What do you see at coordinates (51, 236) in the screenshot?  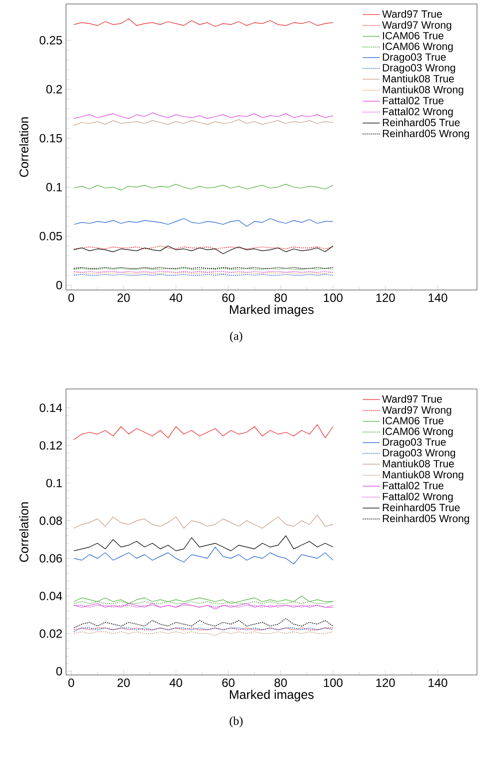 I see `y-tick-label: 0.05` at bounding box center [51, 236].